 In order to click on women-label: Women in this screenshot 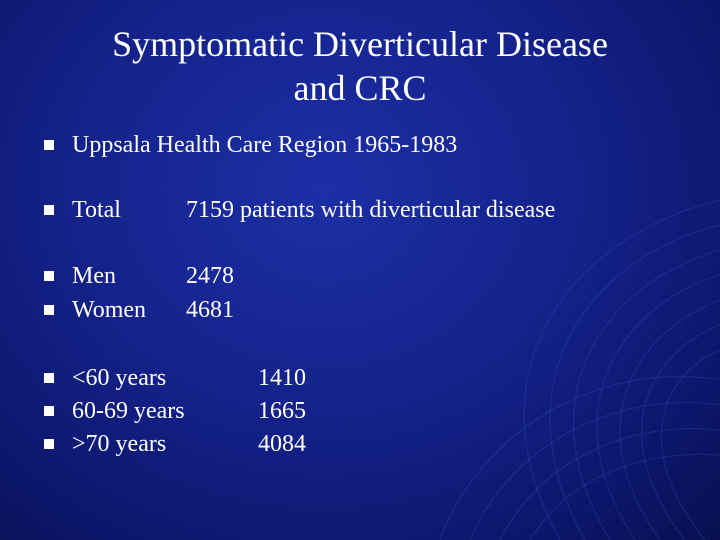, I will do `click(109, 310)`.